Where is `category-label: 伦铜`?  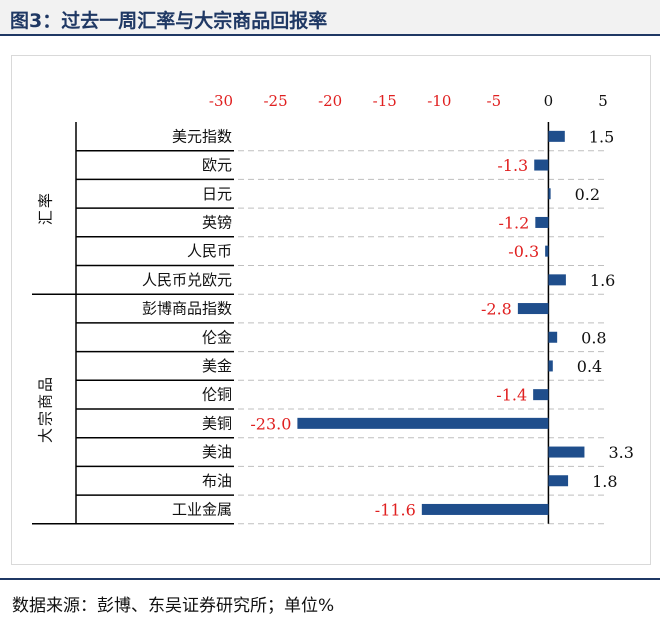
category-label: 伦铜 is located at coordinates (217, 395).